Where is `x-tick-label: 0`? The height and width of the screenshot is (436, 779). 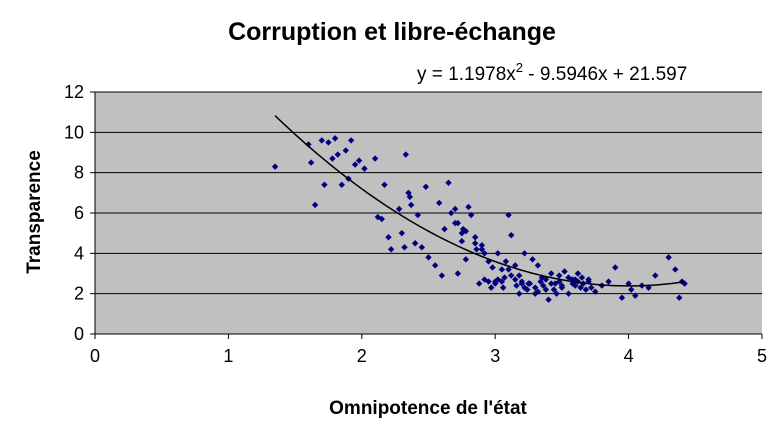
x-tick-label: 0 is located at coordinates (95, 356).